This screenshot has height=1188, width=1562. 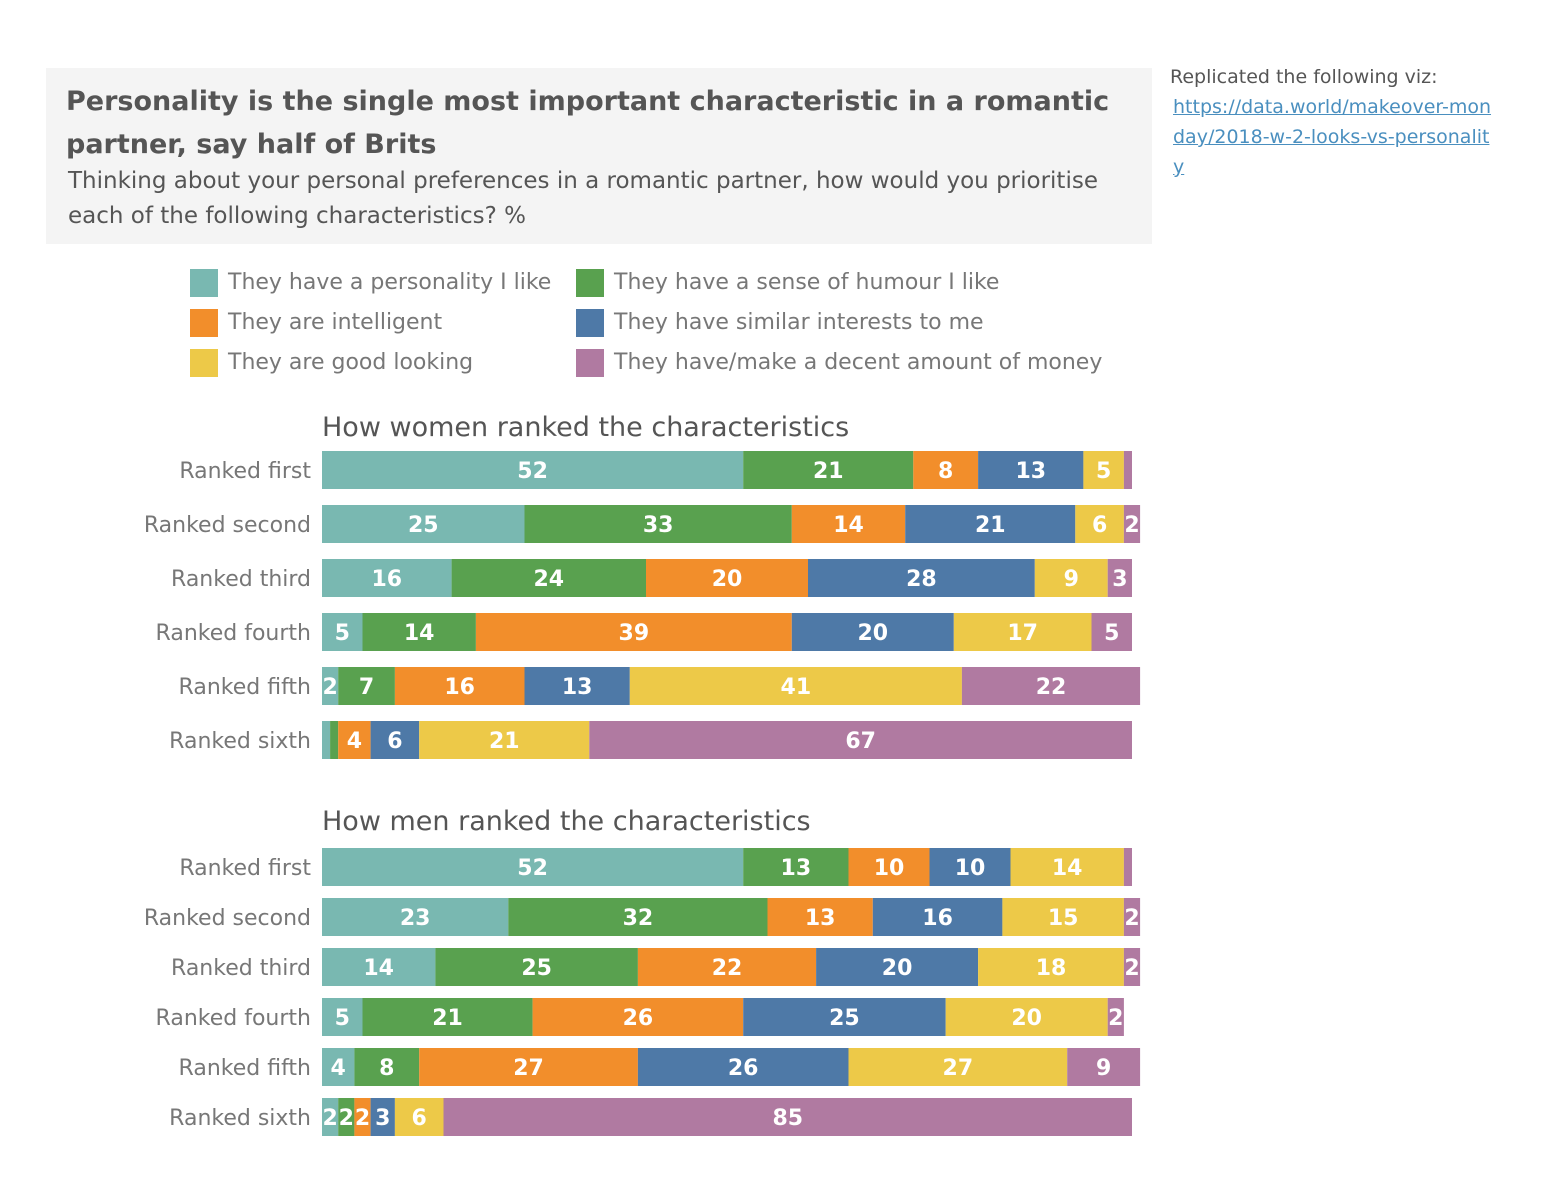 I want to click on credit-label: Replicated the following viz:, so click(x=1304, y=77).